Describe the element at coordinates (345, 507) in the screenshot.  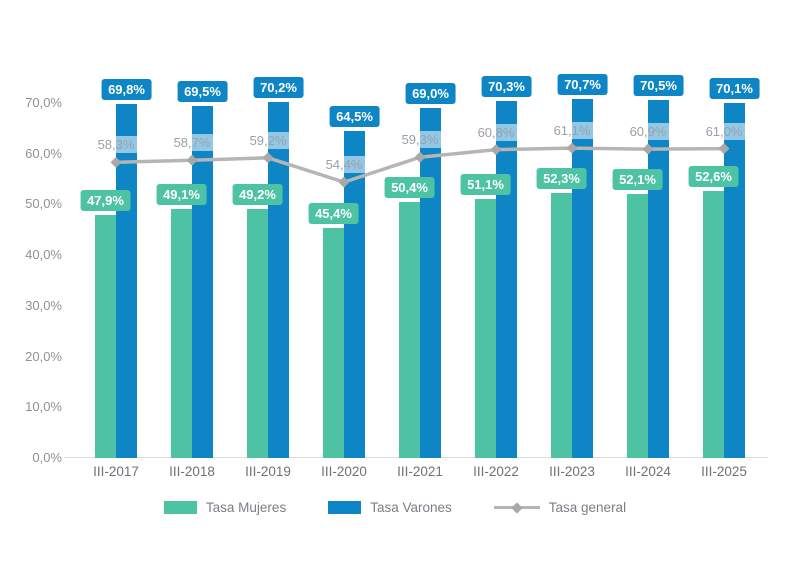
I see `legend-swatch-varones` at that location.